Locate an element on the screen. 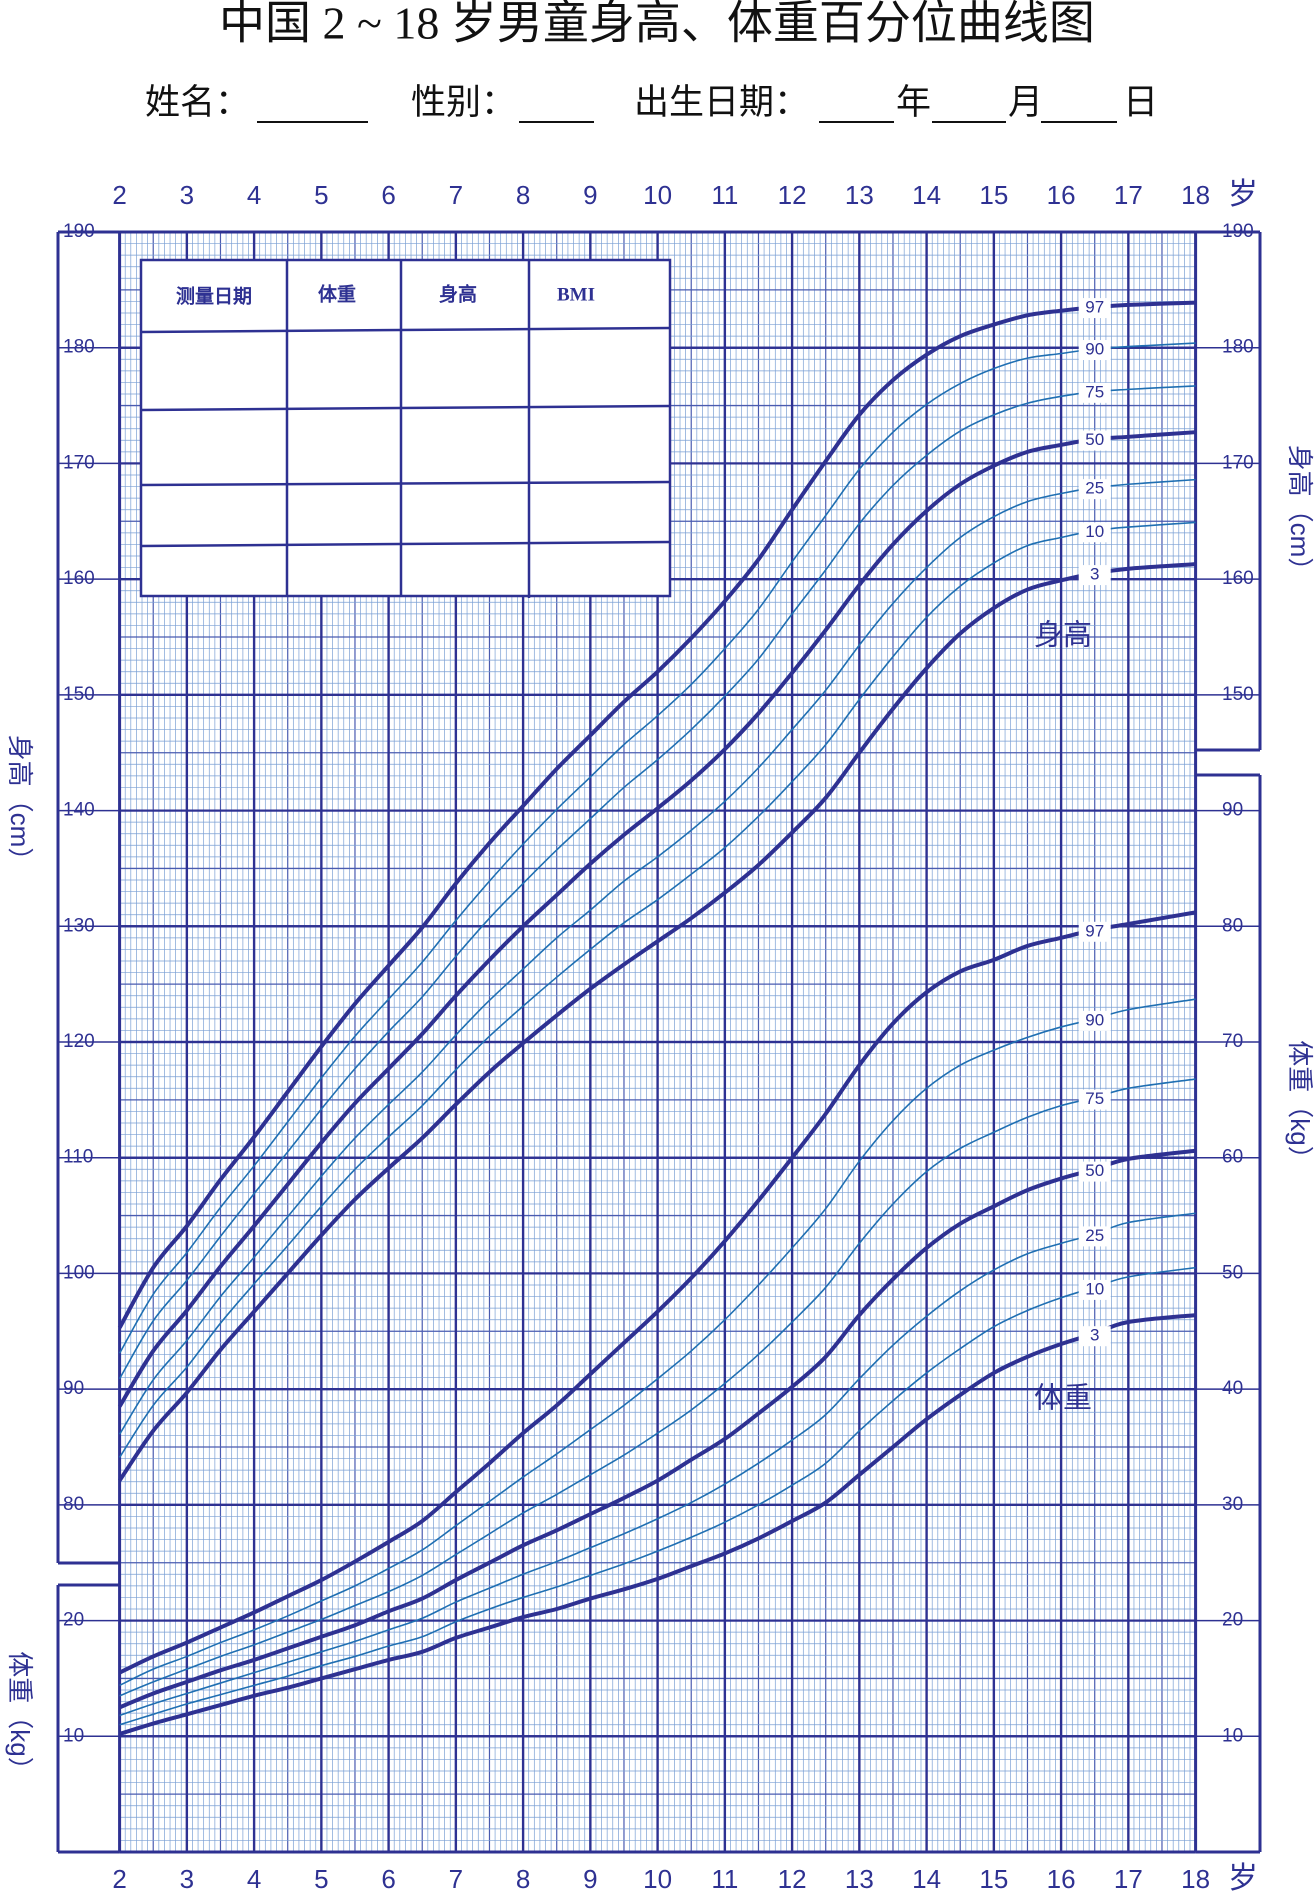 The image size is (1314, 1901). x-tick-label: 5 is located at coordinates (321, 195).